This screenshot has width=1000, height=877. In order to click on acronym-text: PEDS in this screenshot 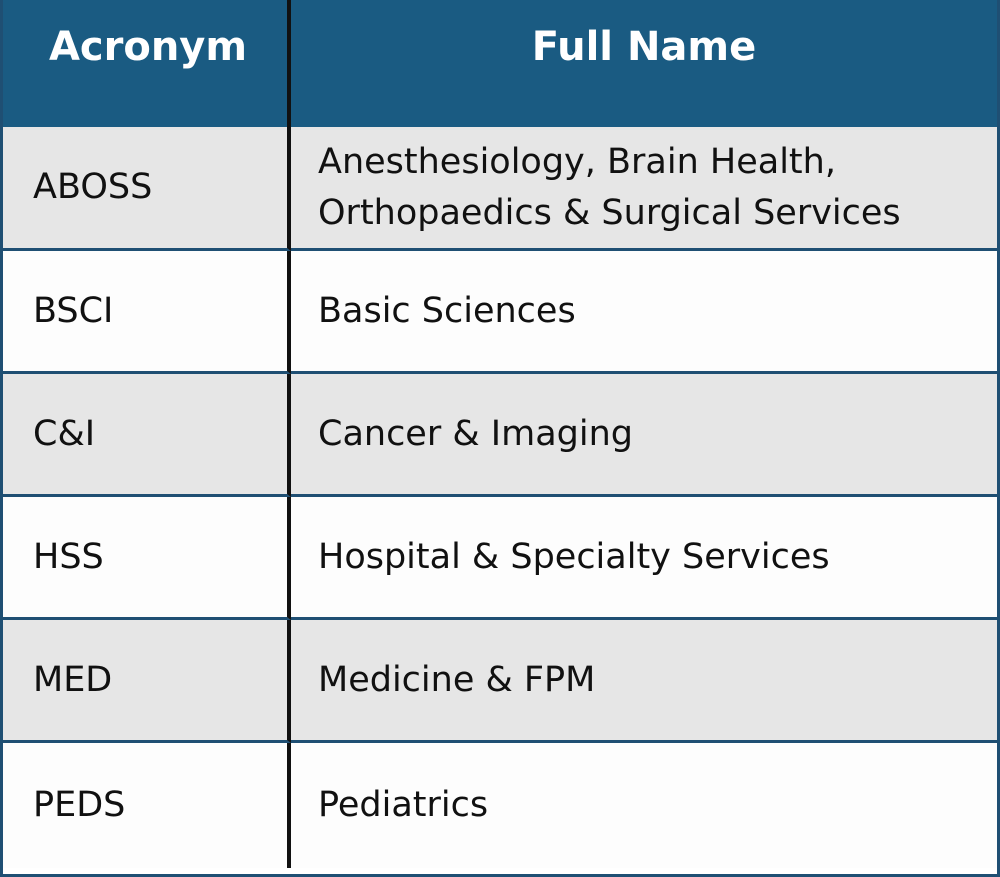, I will do `click(79, 805)`.